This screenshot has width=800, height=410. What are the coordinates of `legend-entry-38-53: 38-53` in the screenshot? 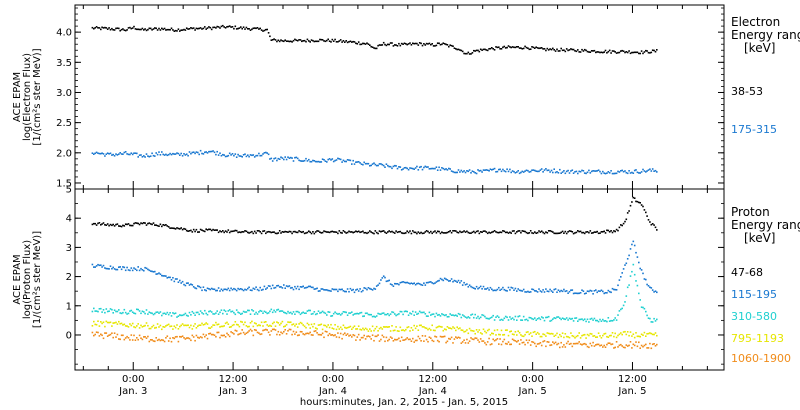 It's located at (747, 91).